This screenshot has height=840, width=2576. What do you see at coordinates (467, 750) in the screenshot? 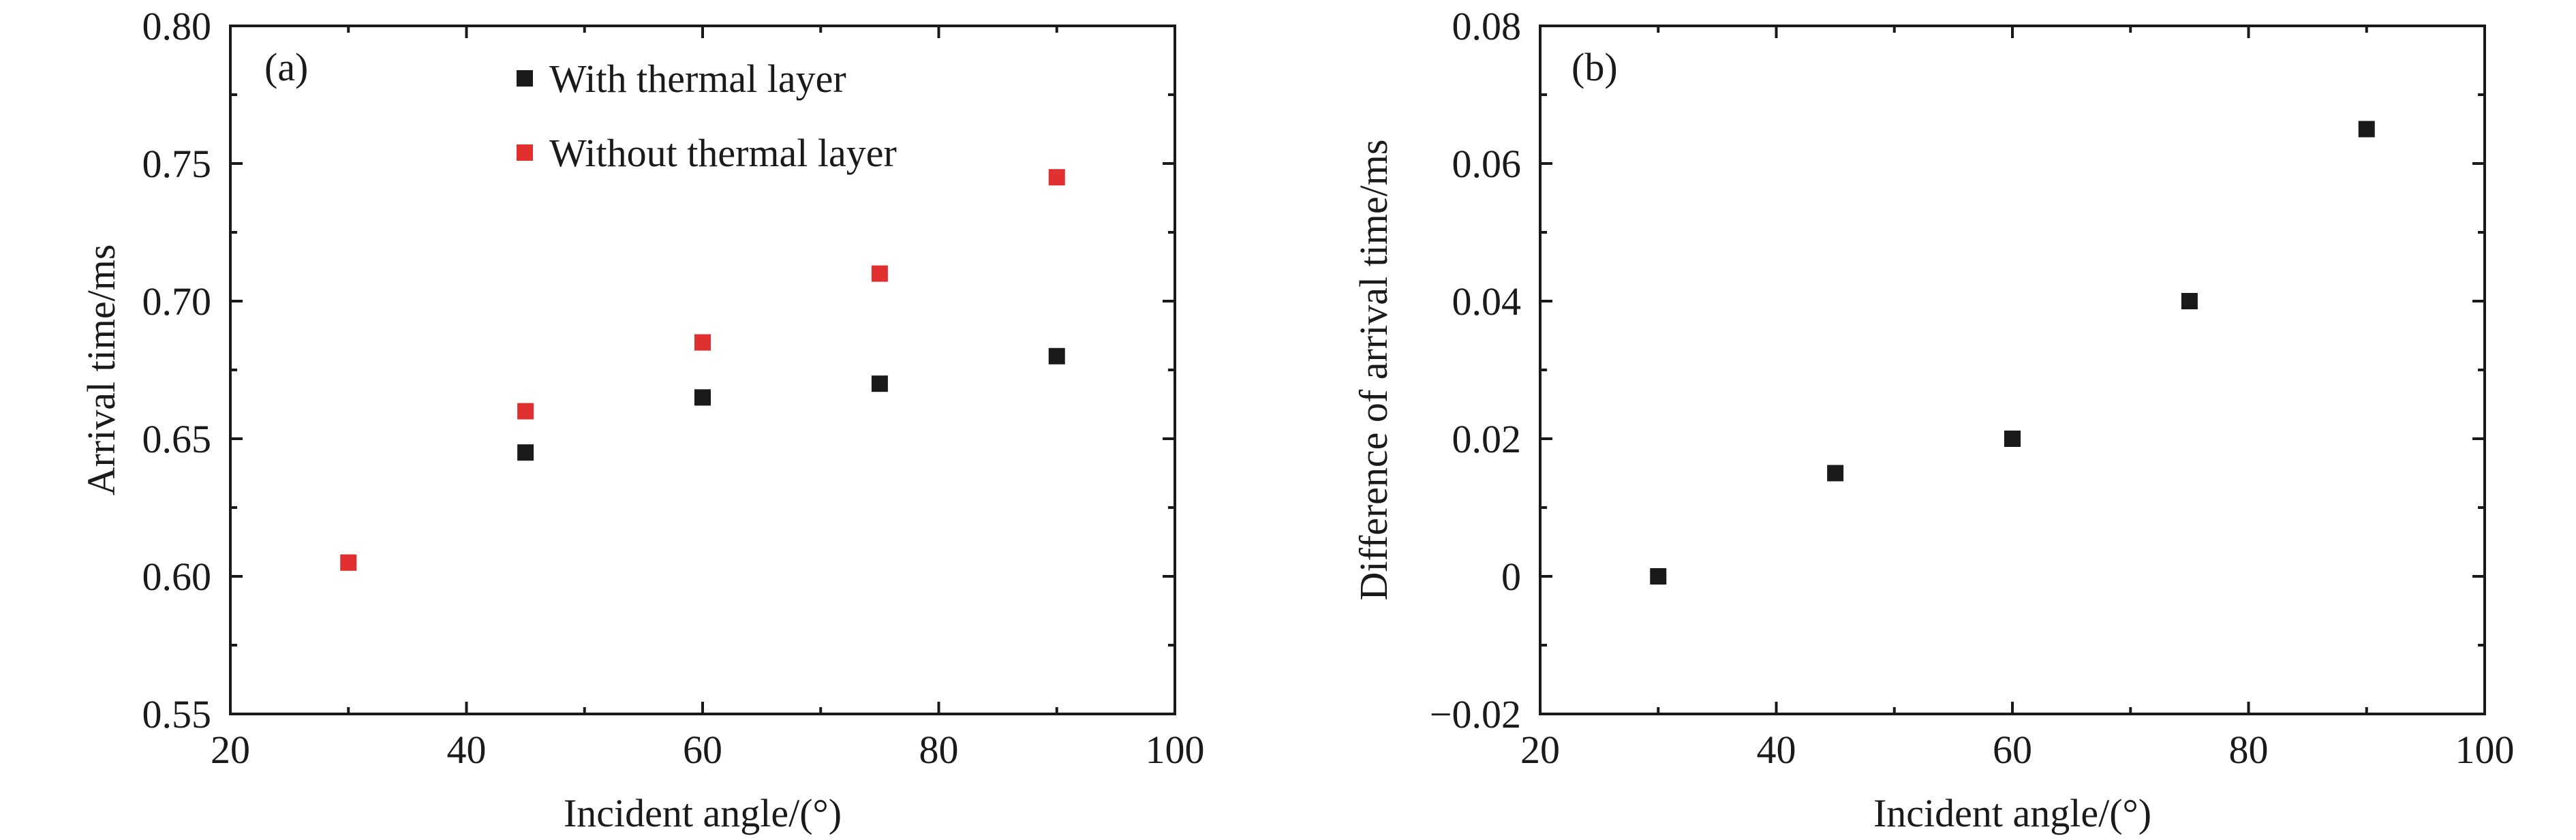
I see `x-tick-label-a: 40` at bounding box center [467, 750].